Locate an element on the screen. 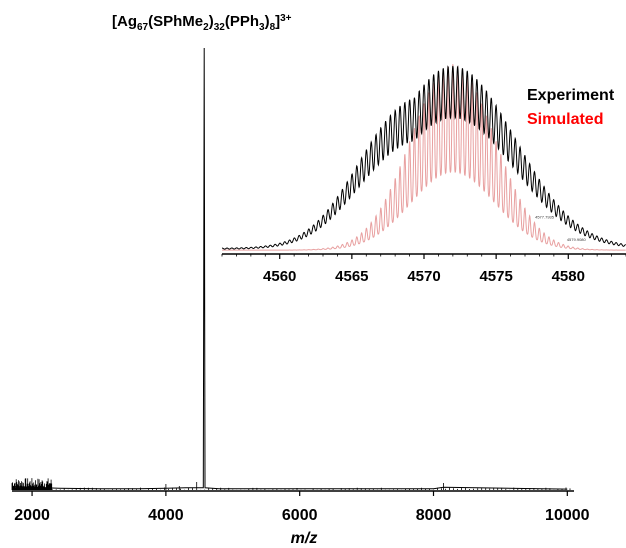 Image resolution: width=626 pixels, height=548 pixels. main-tick-label-4000: 4000 is located at coordinates (166, 515).